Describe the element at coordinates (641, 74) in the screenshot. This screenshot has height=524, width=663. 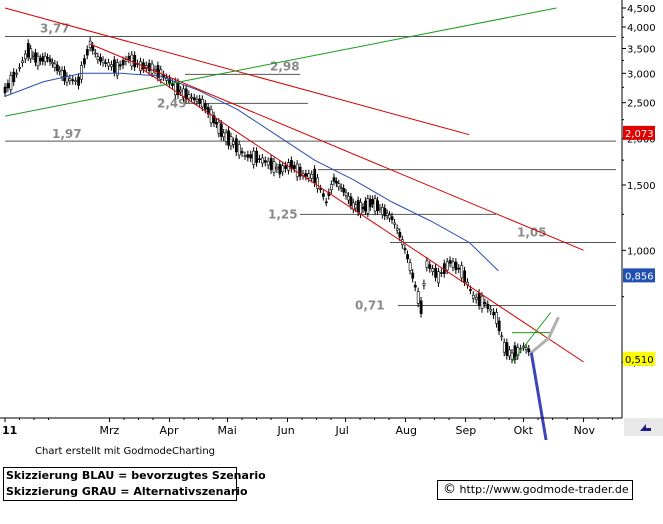
I see `y-tick-label: 3,000` at that location.